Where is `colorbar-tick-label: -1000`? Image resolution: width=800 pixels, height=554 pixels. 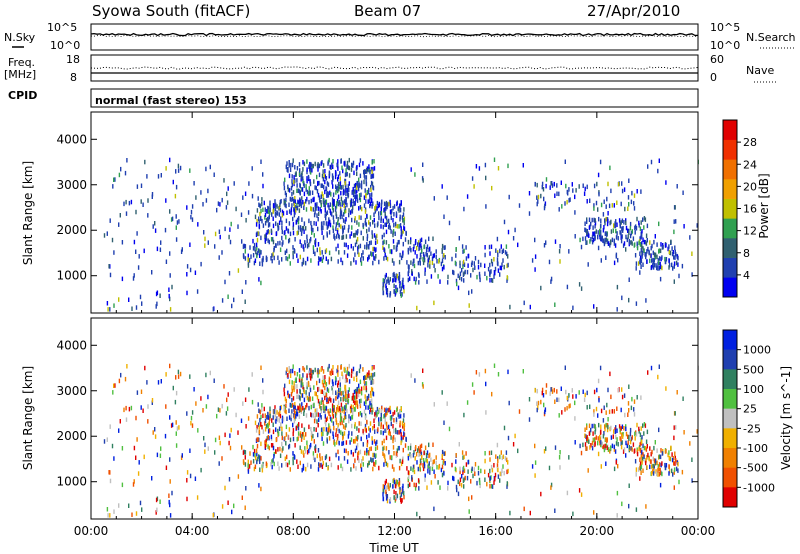 colorbar-tick-label: -1000 is located at coordinates (759, 487).